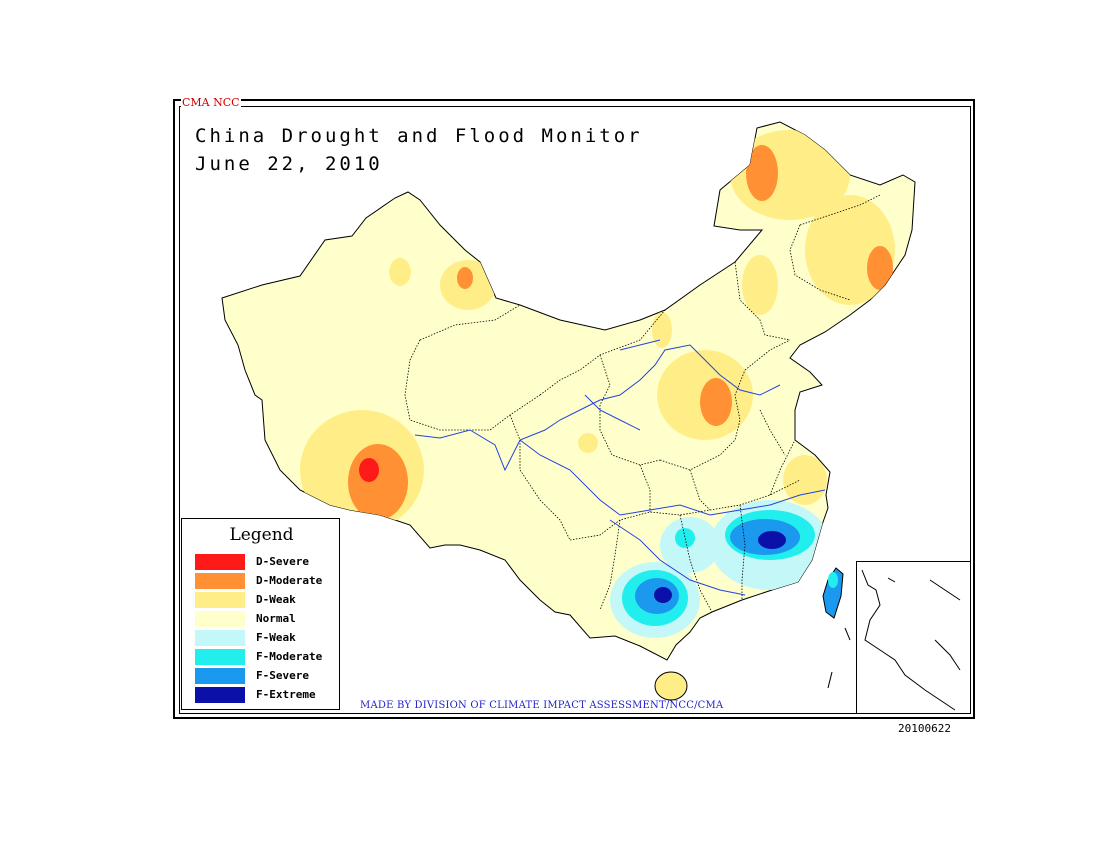  What do you see at coordinates (716, 402) in the screenshot?
I see `drought-moderate-shanxi` at bounding box center [716, 402].